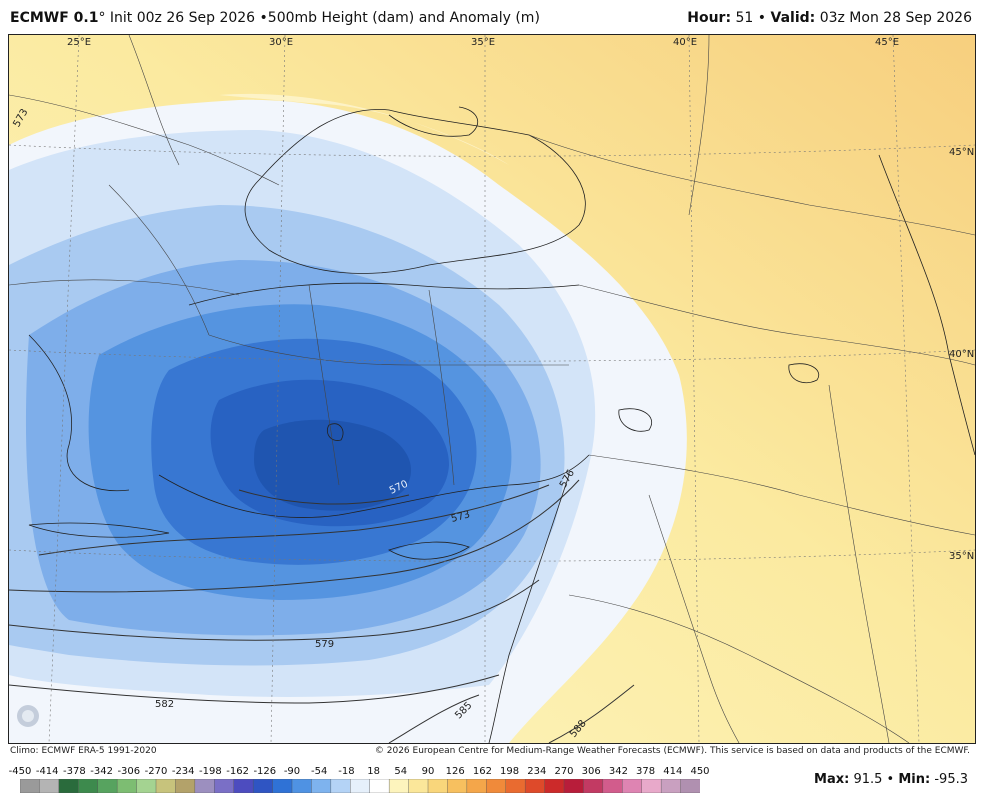  What do you see at coordinates (79, 42) in the screenshot?
I see `lon-label-25e: 25°E` at bounding box center [79, 42].